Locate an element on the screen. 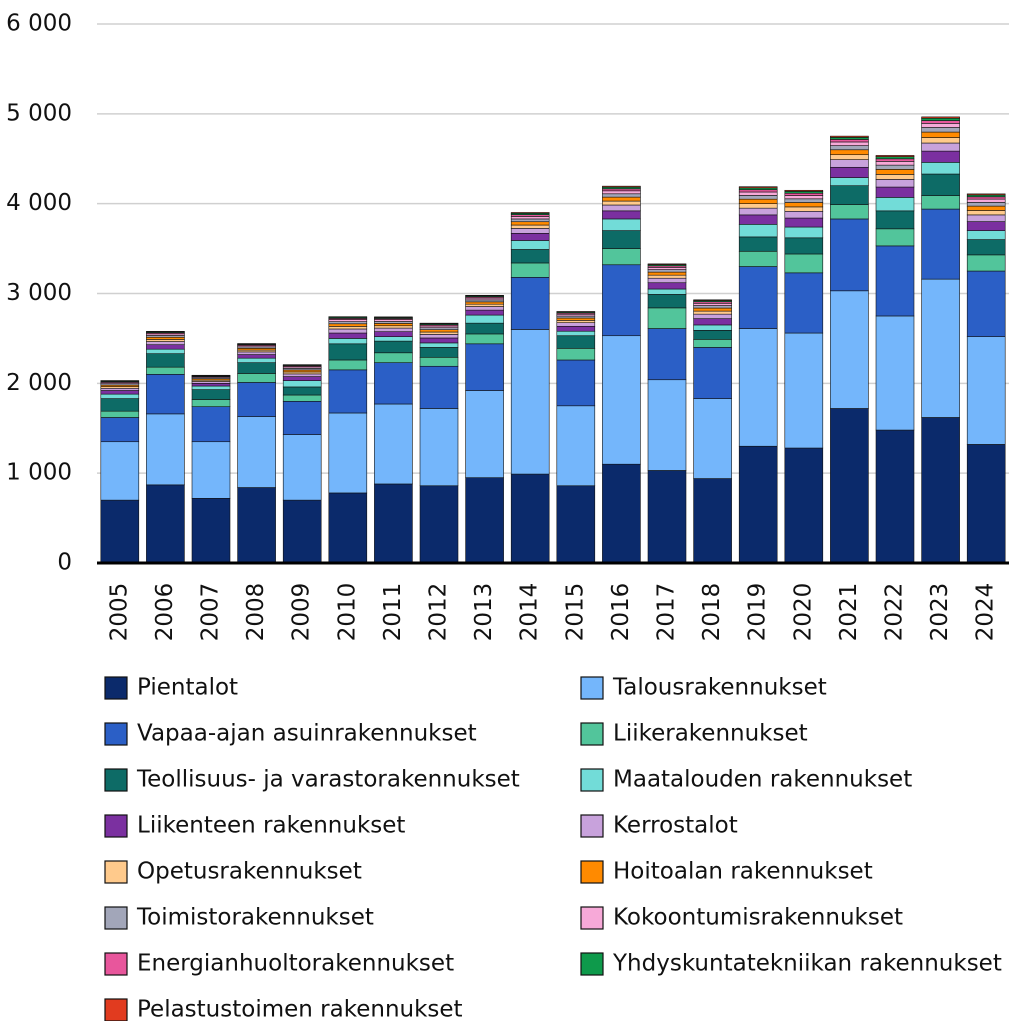 Image resolution: width=1009 pixels, height=1021 pixels. x-tick-label: 2006 is located at coordinates (165, 612).